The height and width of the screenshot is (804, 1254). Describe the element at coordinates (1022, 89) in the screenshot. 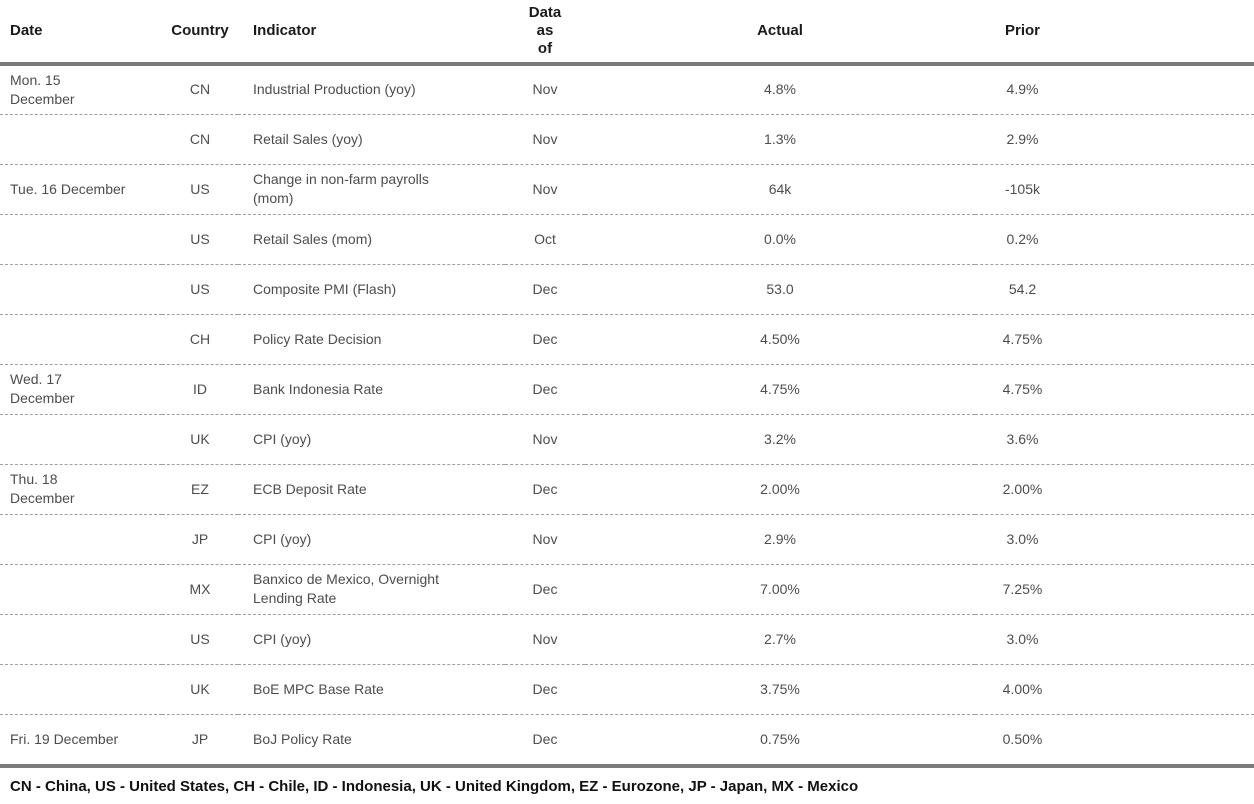

I see `cell-prior: 4.9%` at that location.